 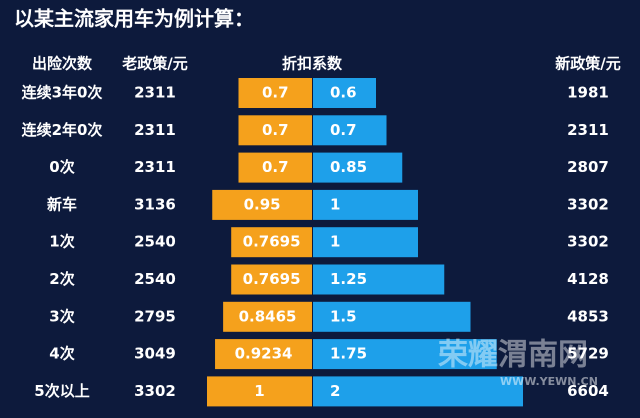 What do you see at coordinates (587, 64) in the screenshot?
I see `header: 新政策/元` at bounding box center [587, 64].